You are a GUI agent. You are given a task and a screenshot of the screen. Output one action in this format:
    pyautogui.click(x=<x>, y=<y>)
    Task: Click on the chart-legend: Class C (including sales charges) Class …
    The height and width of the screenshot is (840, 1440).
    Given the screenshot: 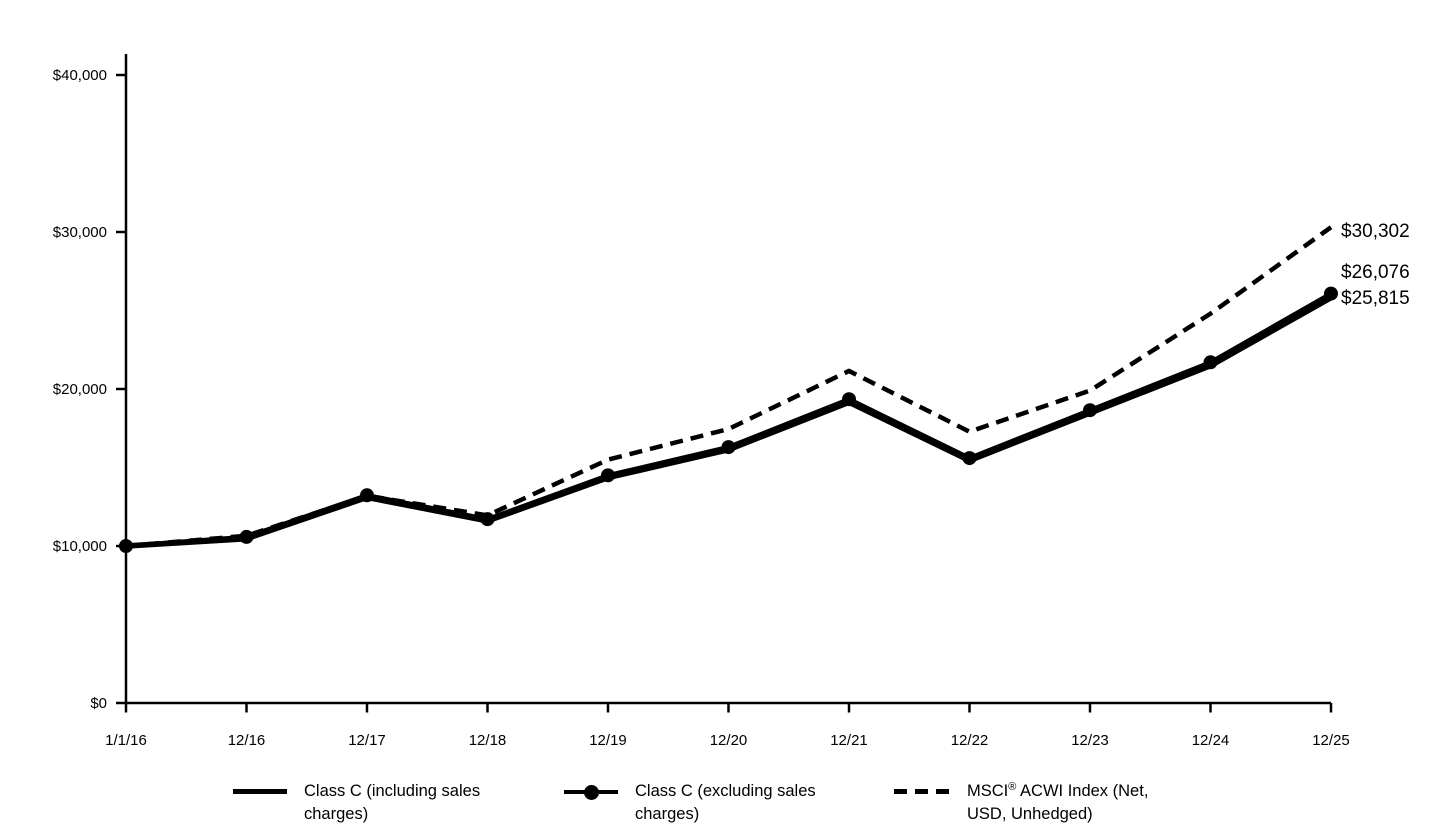 What is the action you would take?
    pyautogui.click(x=720, y=809)
    